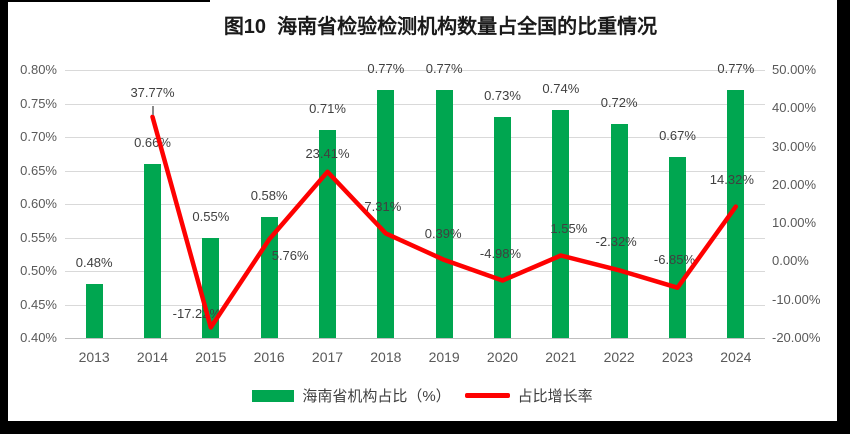  Describe the element at coordinates (383, 207) in the screenshot. I see `line-label-2018: 7.31%` at that location.